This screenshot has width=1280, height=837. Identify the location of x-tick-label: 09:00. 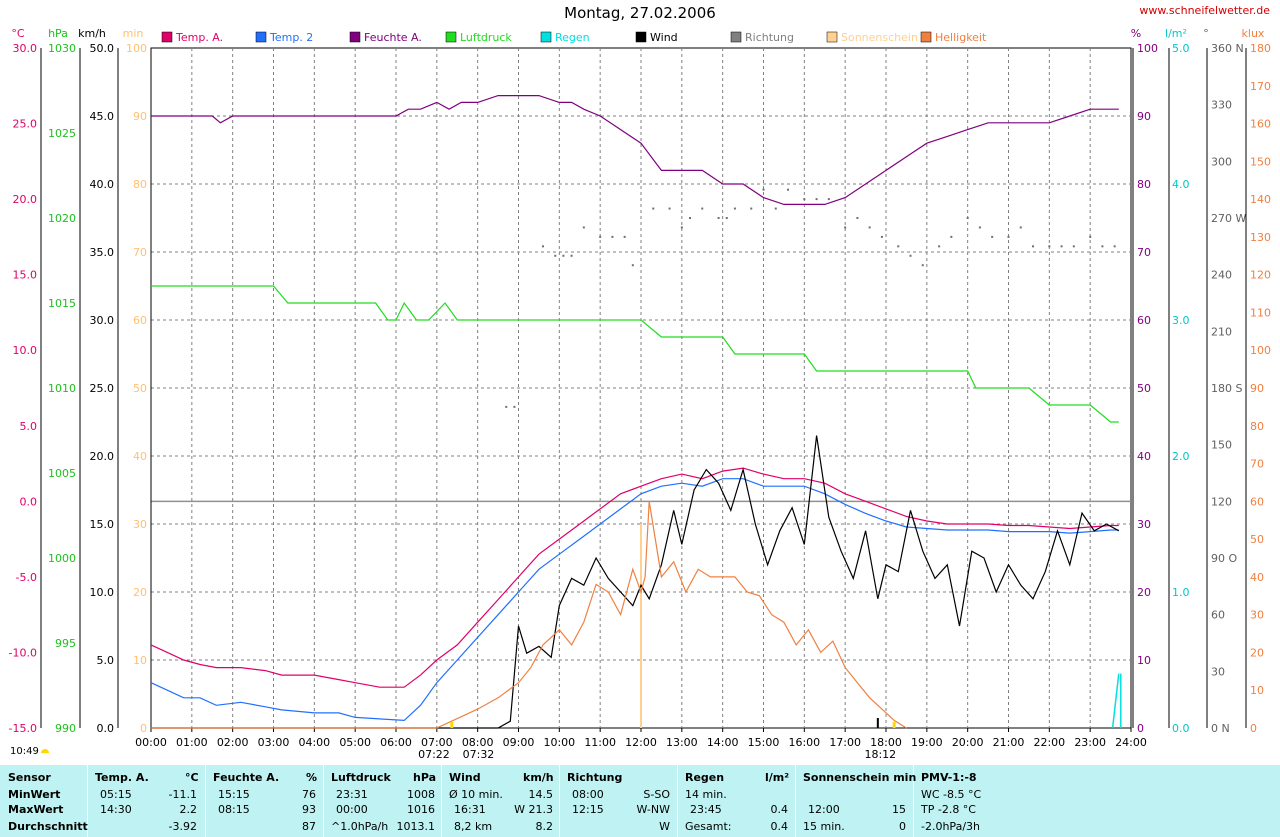
(519, 742).